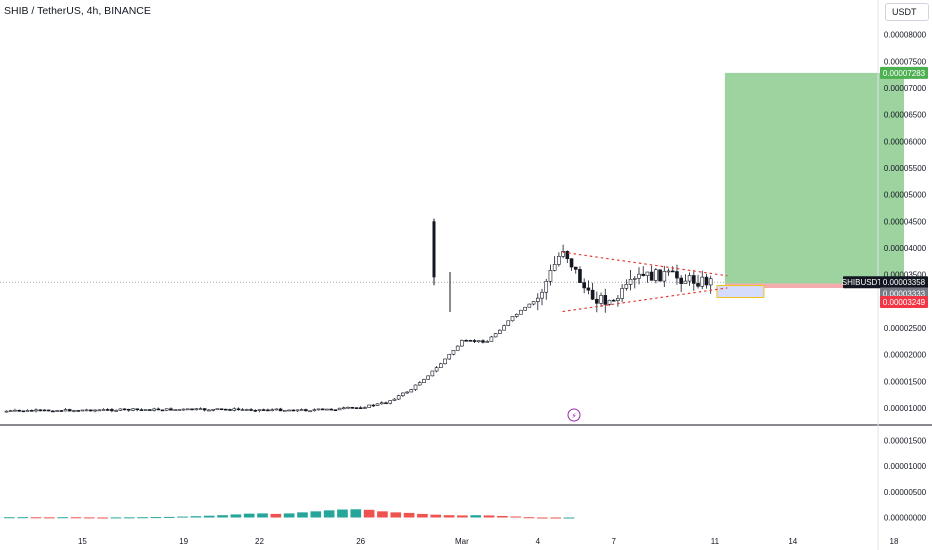 Image resolution: width=932 pixels, height=550 pixels. What do you see at coordinates (907, 12) in the screenshot?
I see `currency-button: USDT` at bounding box center [907, 12].